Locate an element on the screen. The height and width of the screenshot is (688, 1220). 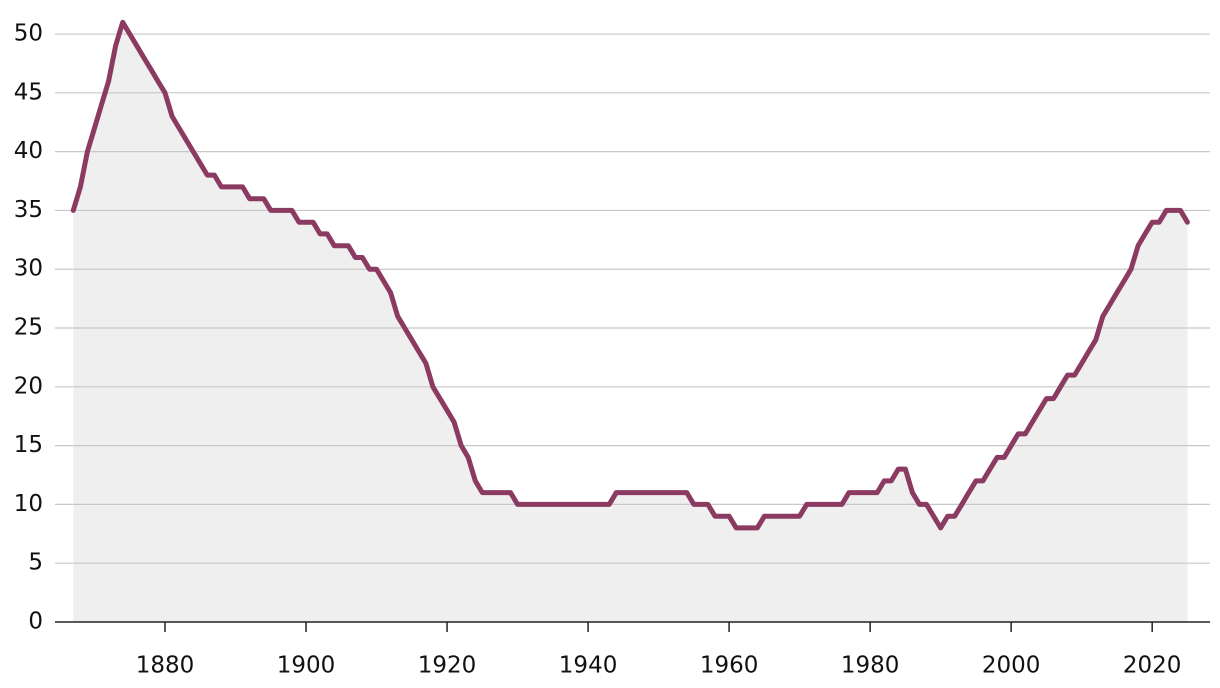
y-tick-label: 15 is located at coordinates (28, 445).